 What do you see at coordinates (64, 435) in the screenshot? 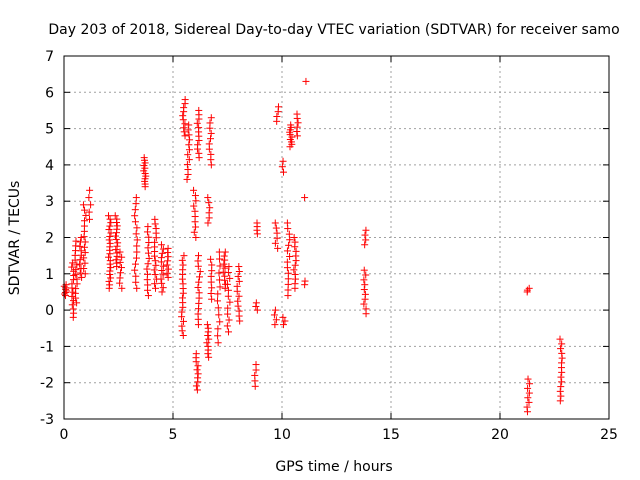
I see `x-tick-label: 0` at bounding box center [64, 435].